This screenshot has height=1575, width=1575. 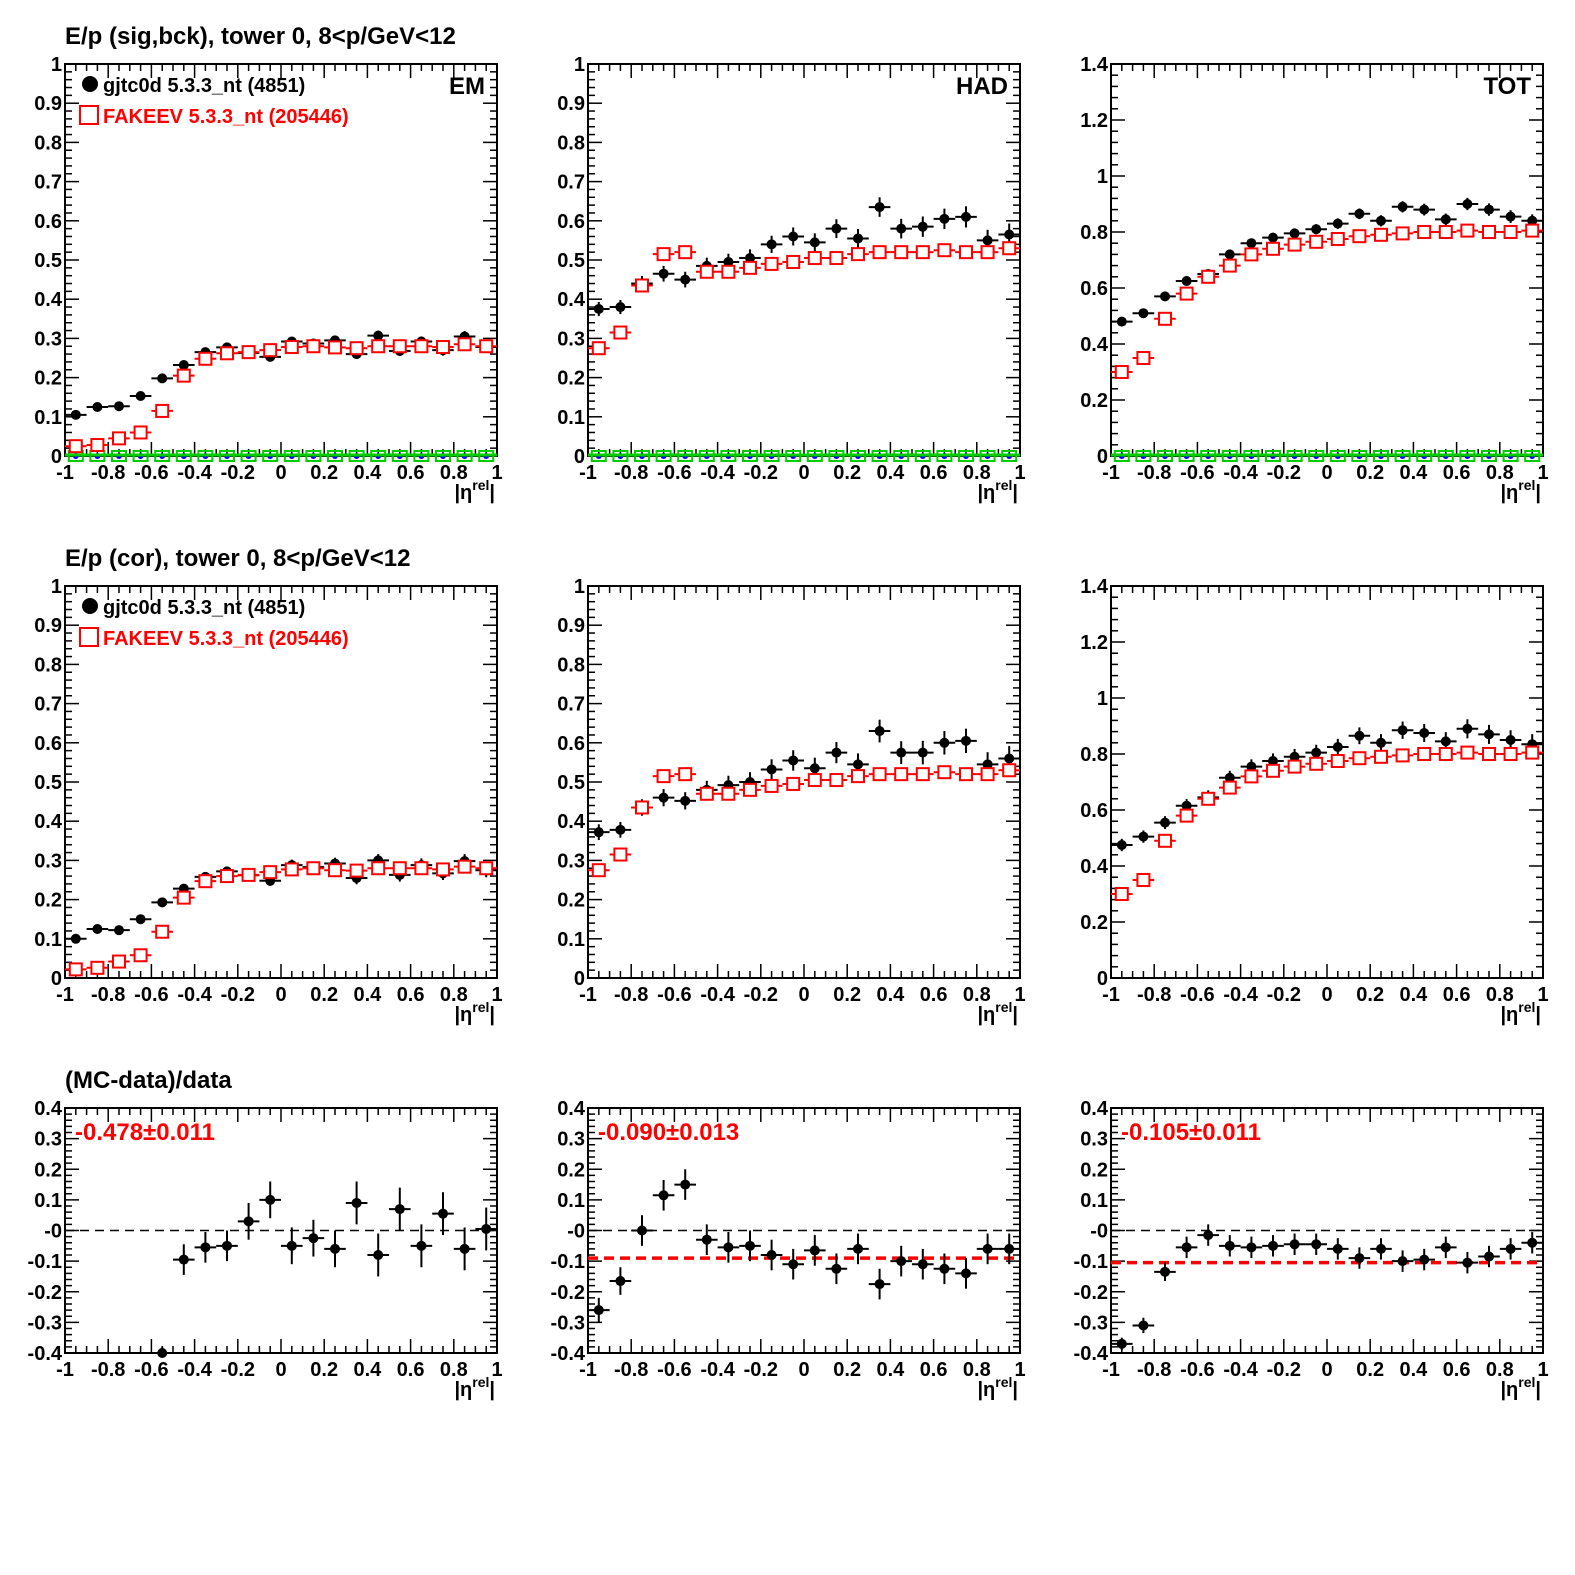 What do you see at coordinates (1094, 65) in the screenshot?
I see `y-tick-label: 1.4` at bounding box center [1094, 65].